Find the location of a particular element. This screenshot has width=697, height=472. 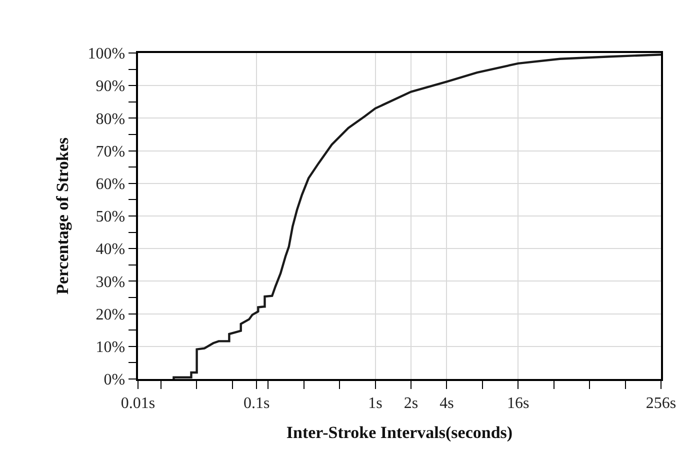

y-tick-label: 20% is located at coordinates (111, 315).